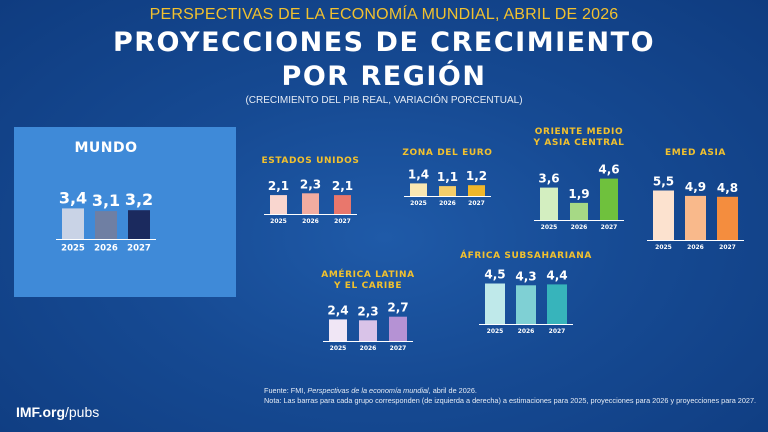  I want to click on source-suffix: , abril de 2026., so click(452, 390).